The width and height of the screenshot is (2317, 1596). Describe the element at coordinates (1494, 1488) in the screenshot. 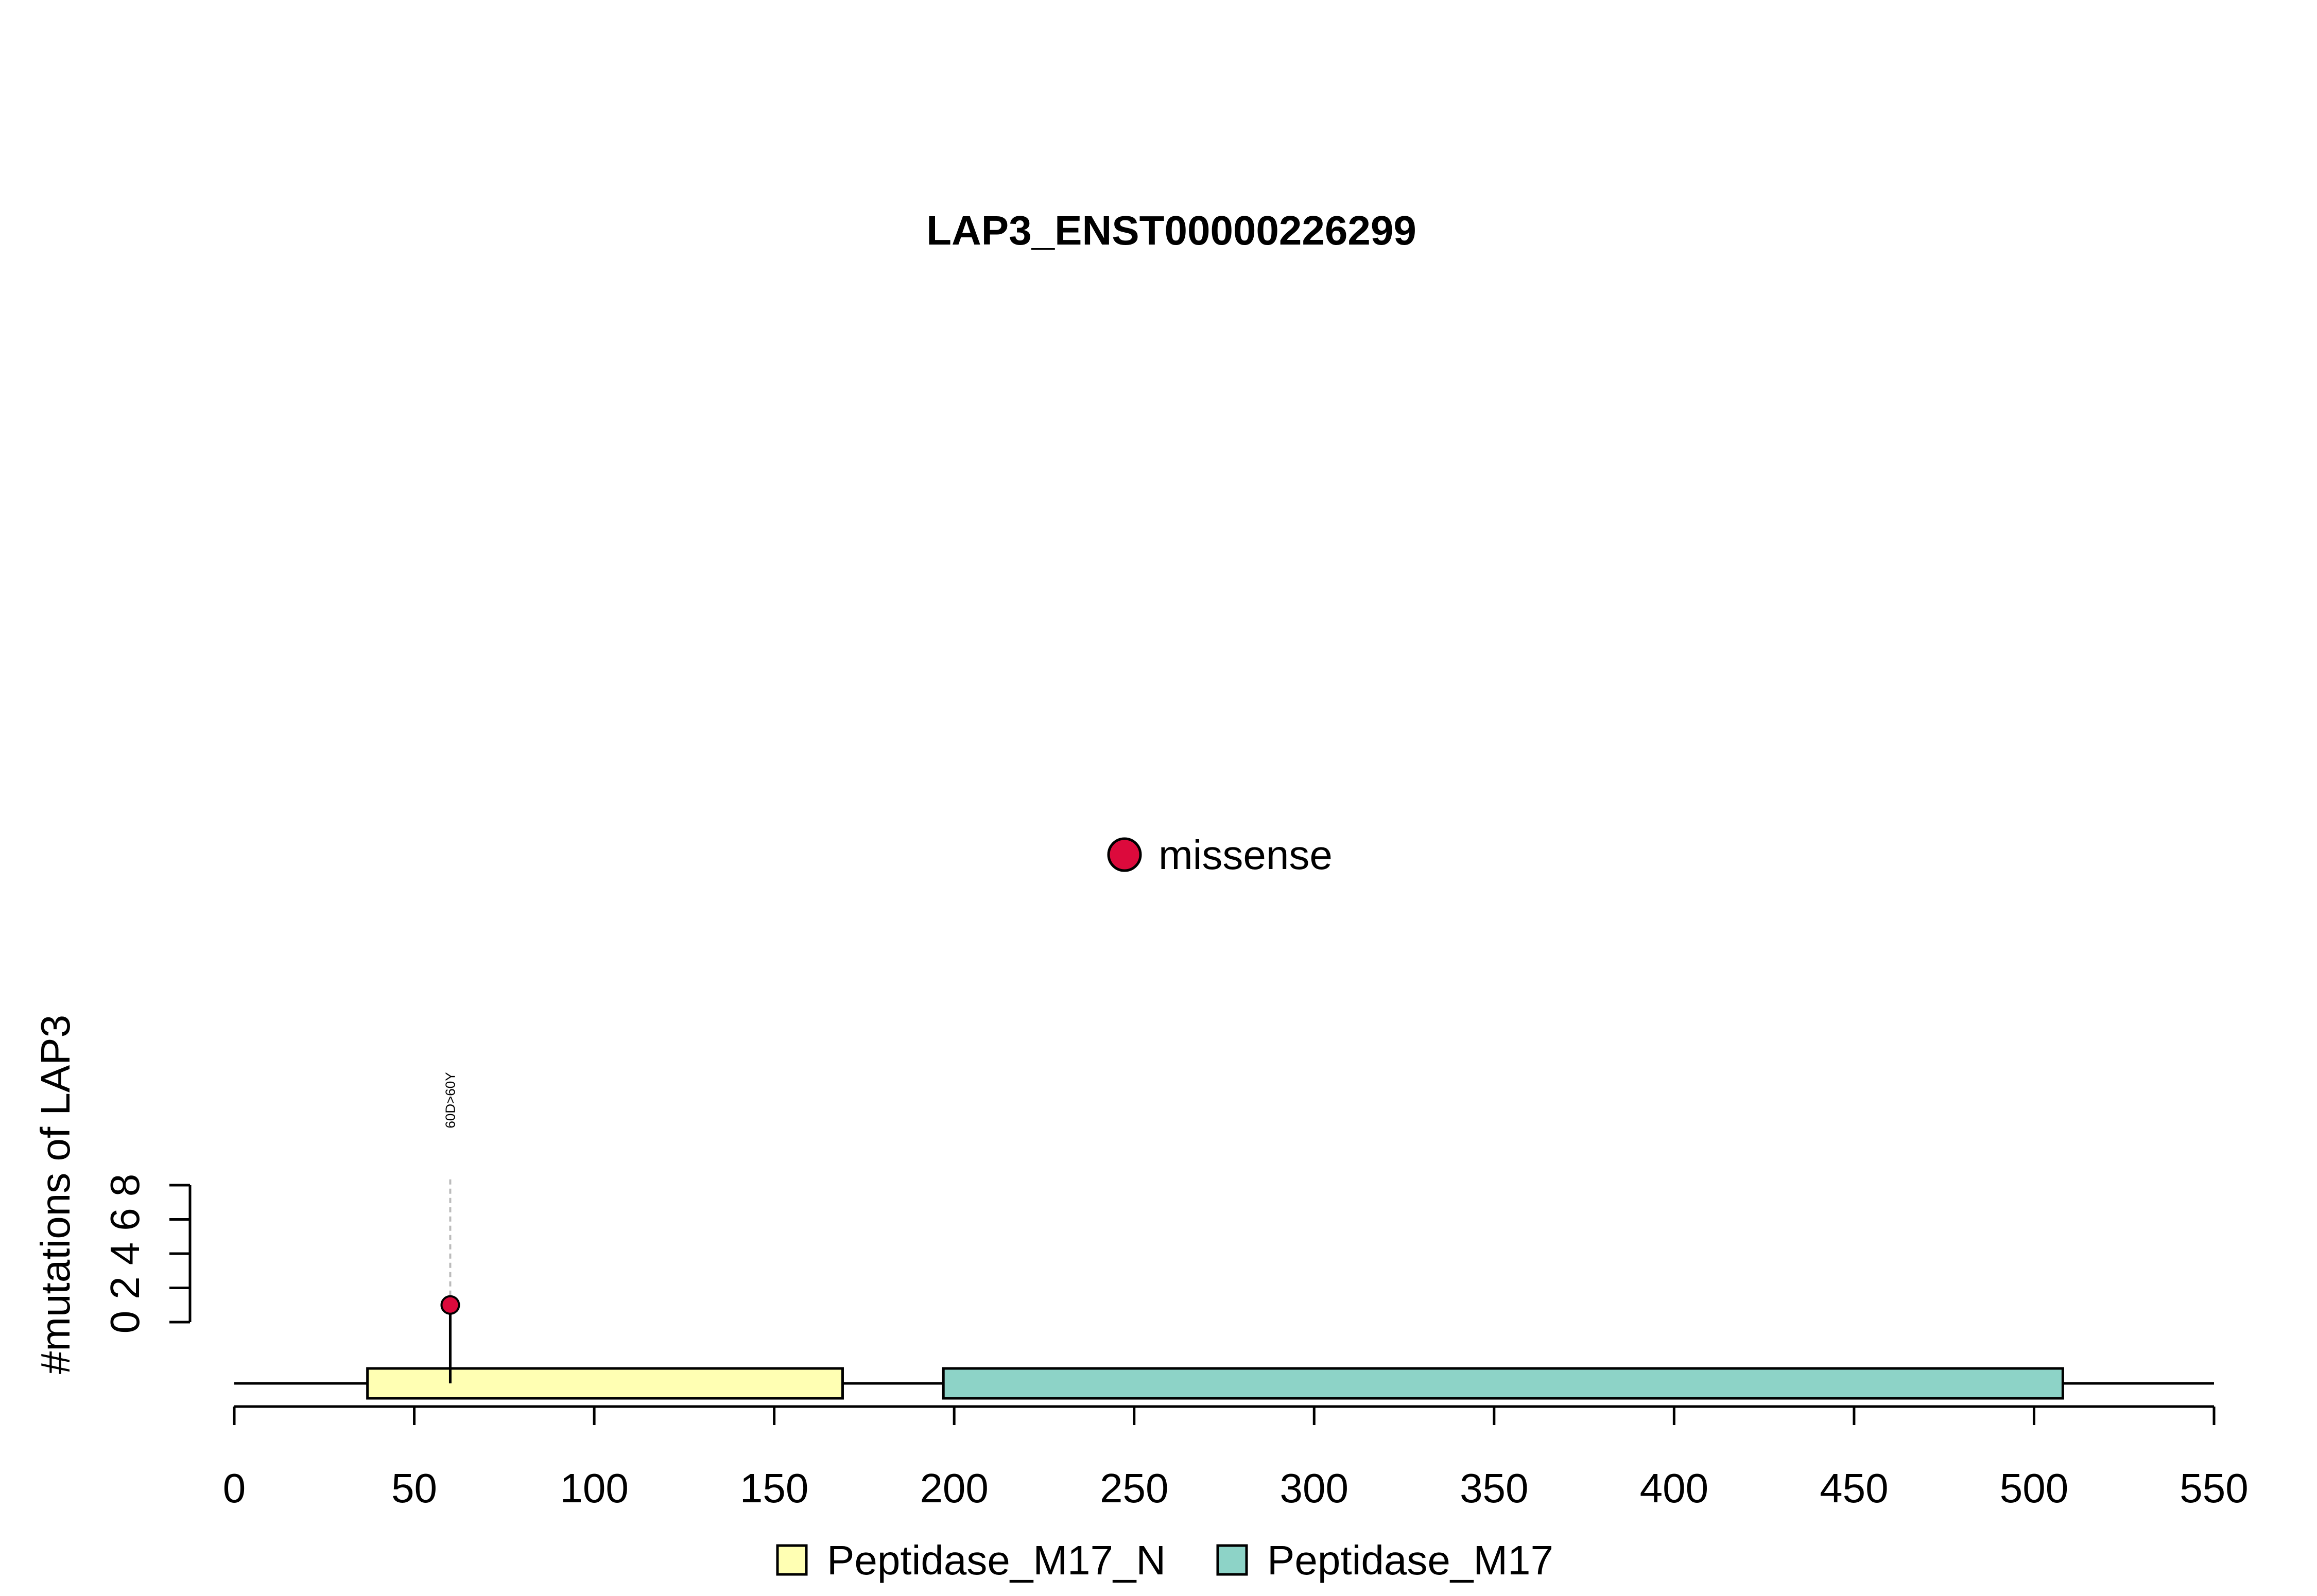

I see `x-tick-label: 350` at that location.